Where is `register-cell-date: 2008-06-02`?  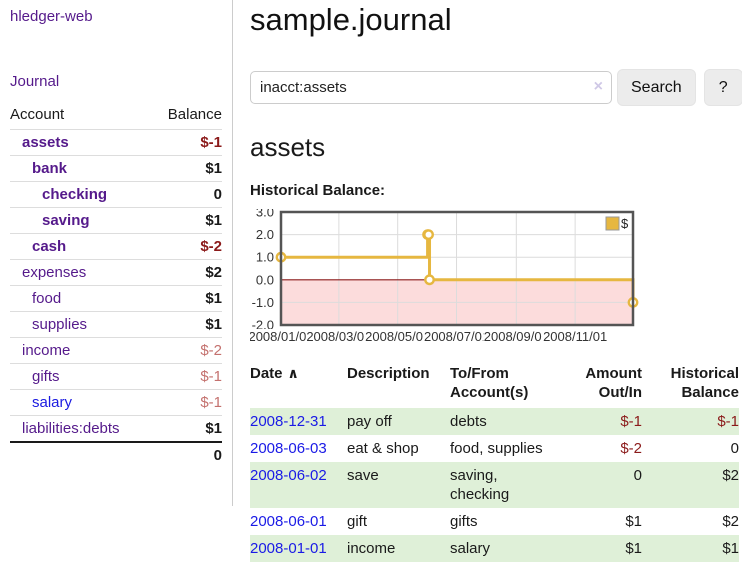 register-cell-date: 2008-06-02 is located at coordinates (298, 485).